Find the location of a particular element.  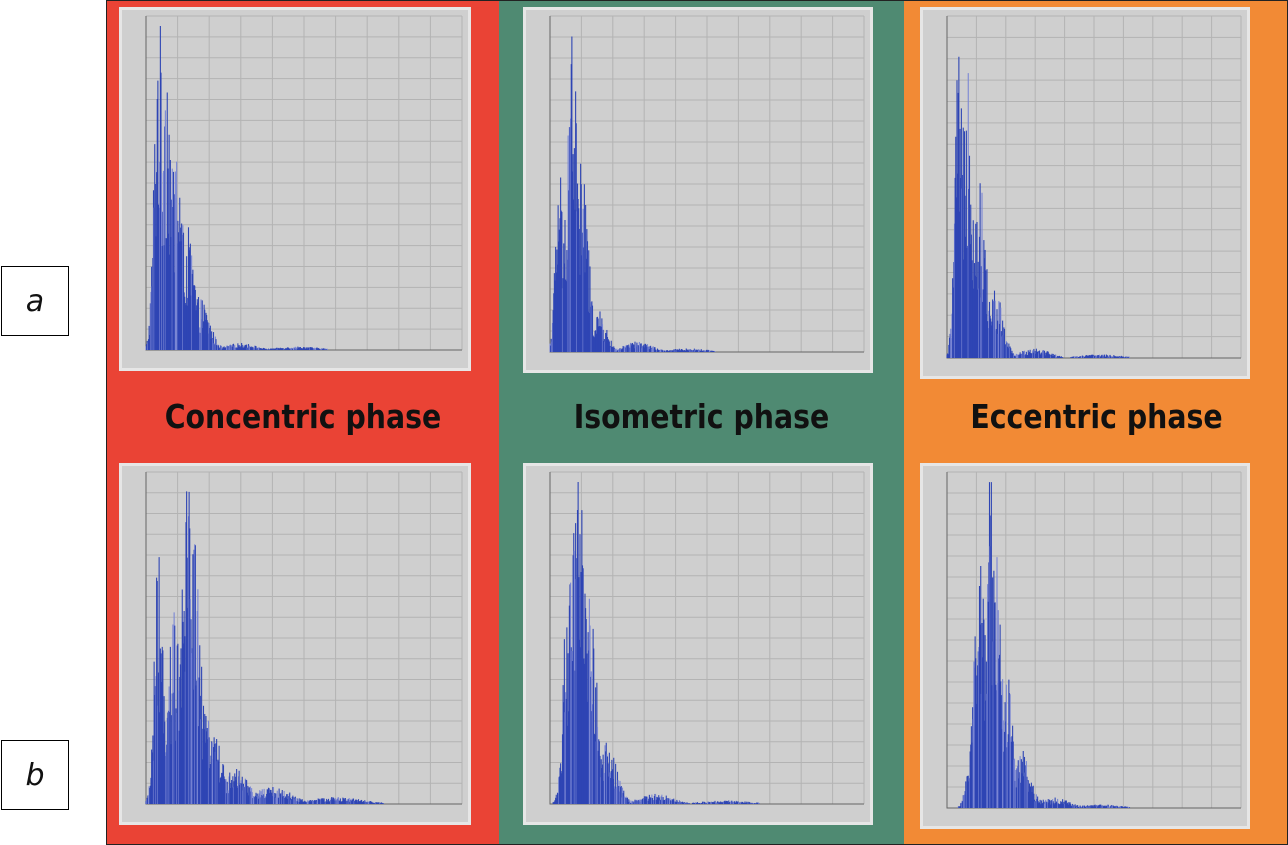

phase-title-isometric: Isometric phase is located at coordinates (701, 416).